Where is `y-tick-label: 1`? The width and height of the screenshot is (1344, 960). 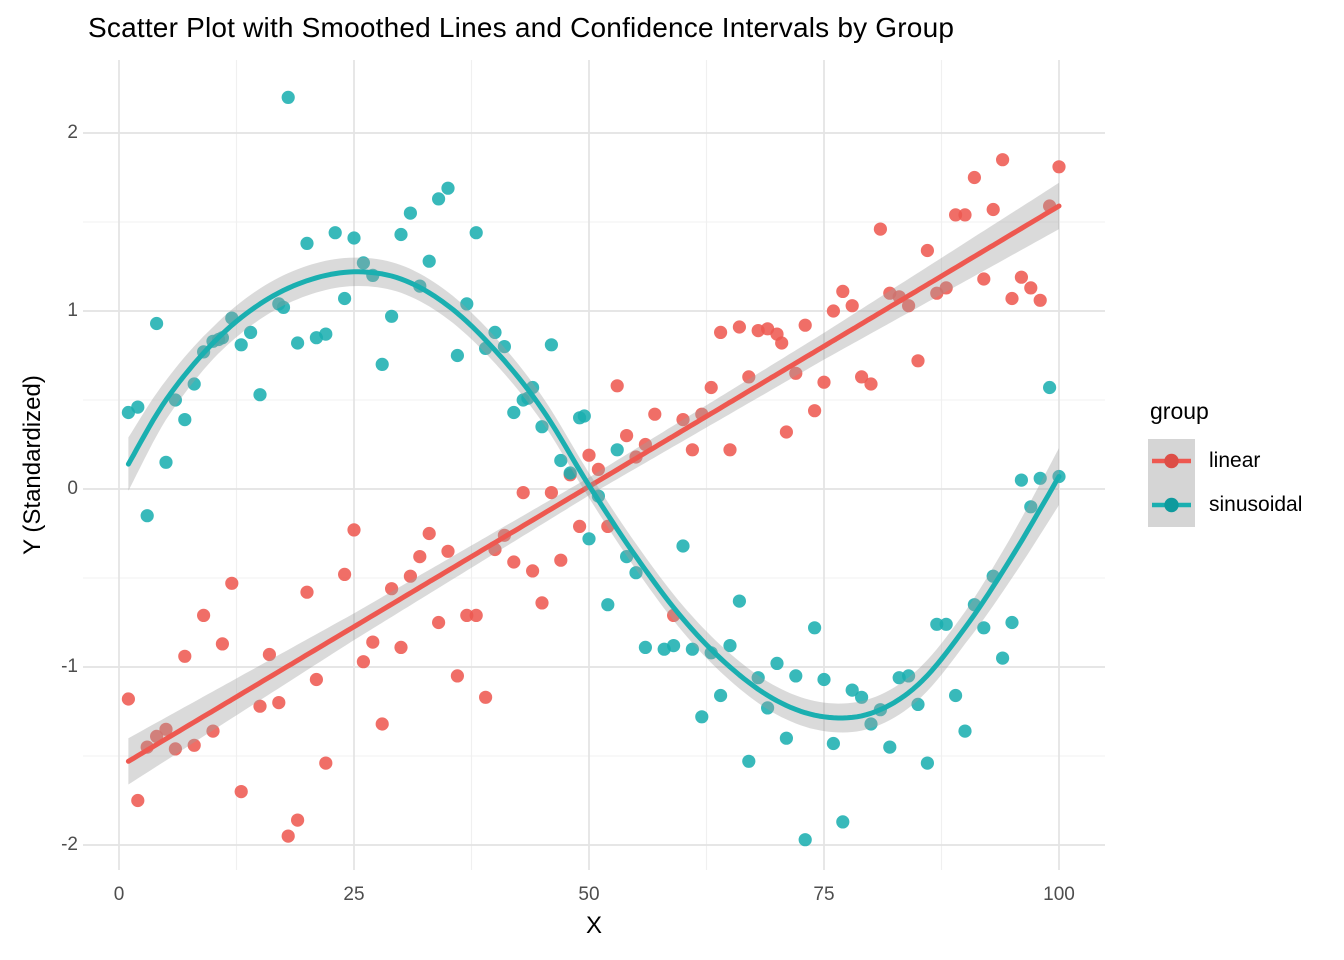
y-tick-label: 1 is located at coordinates (72, 310).